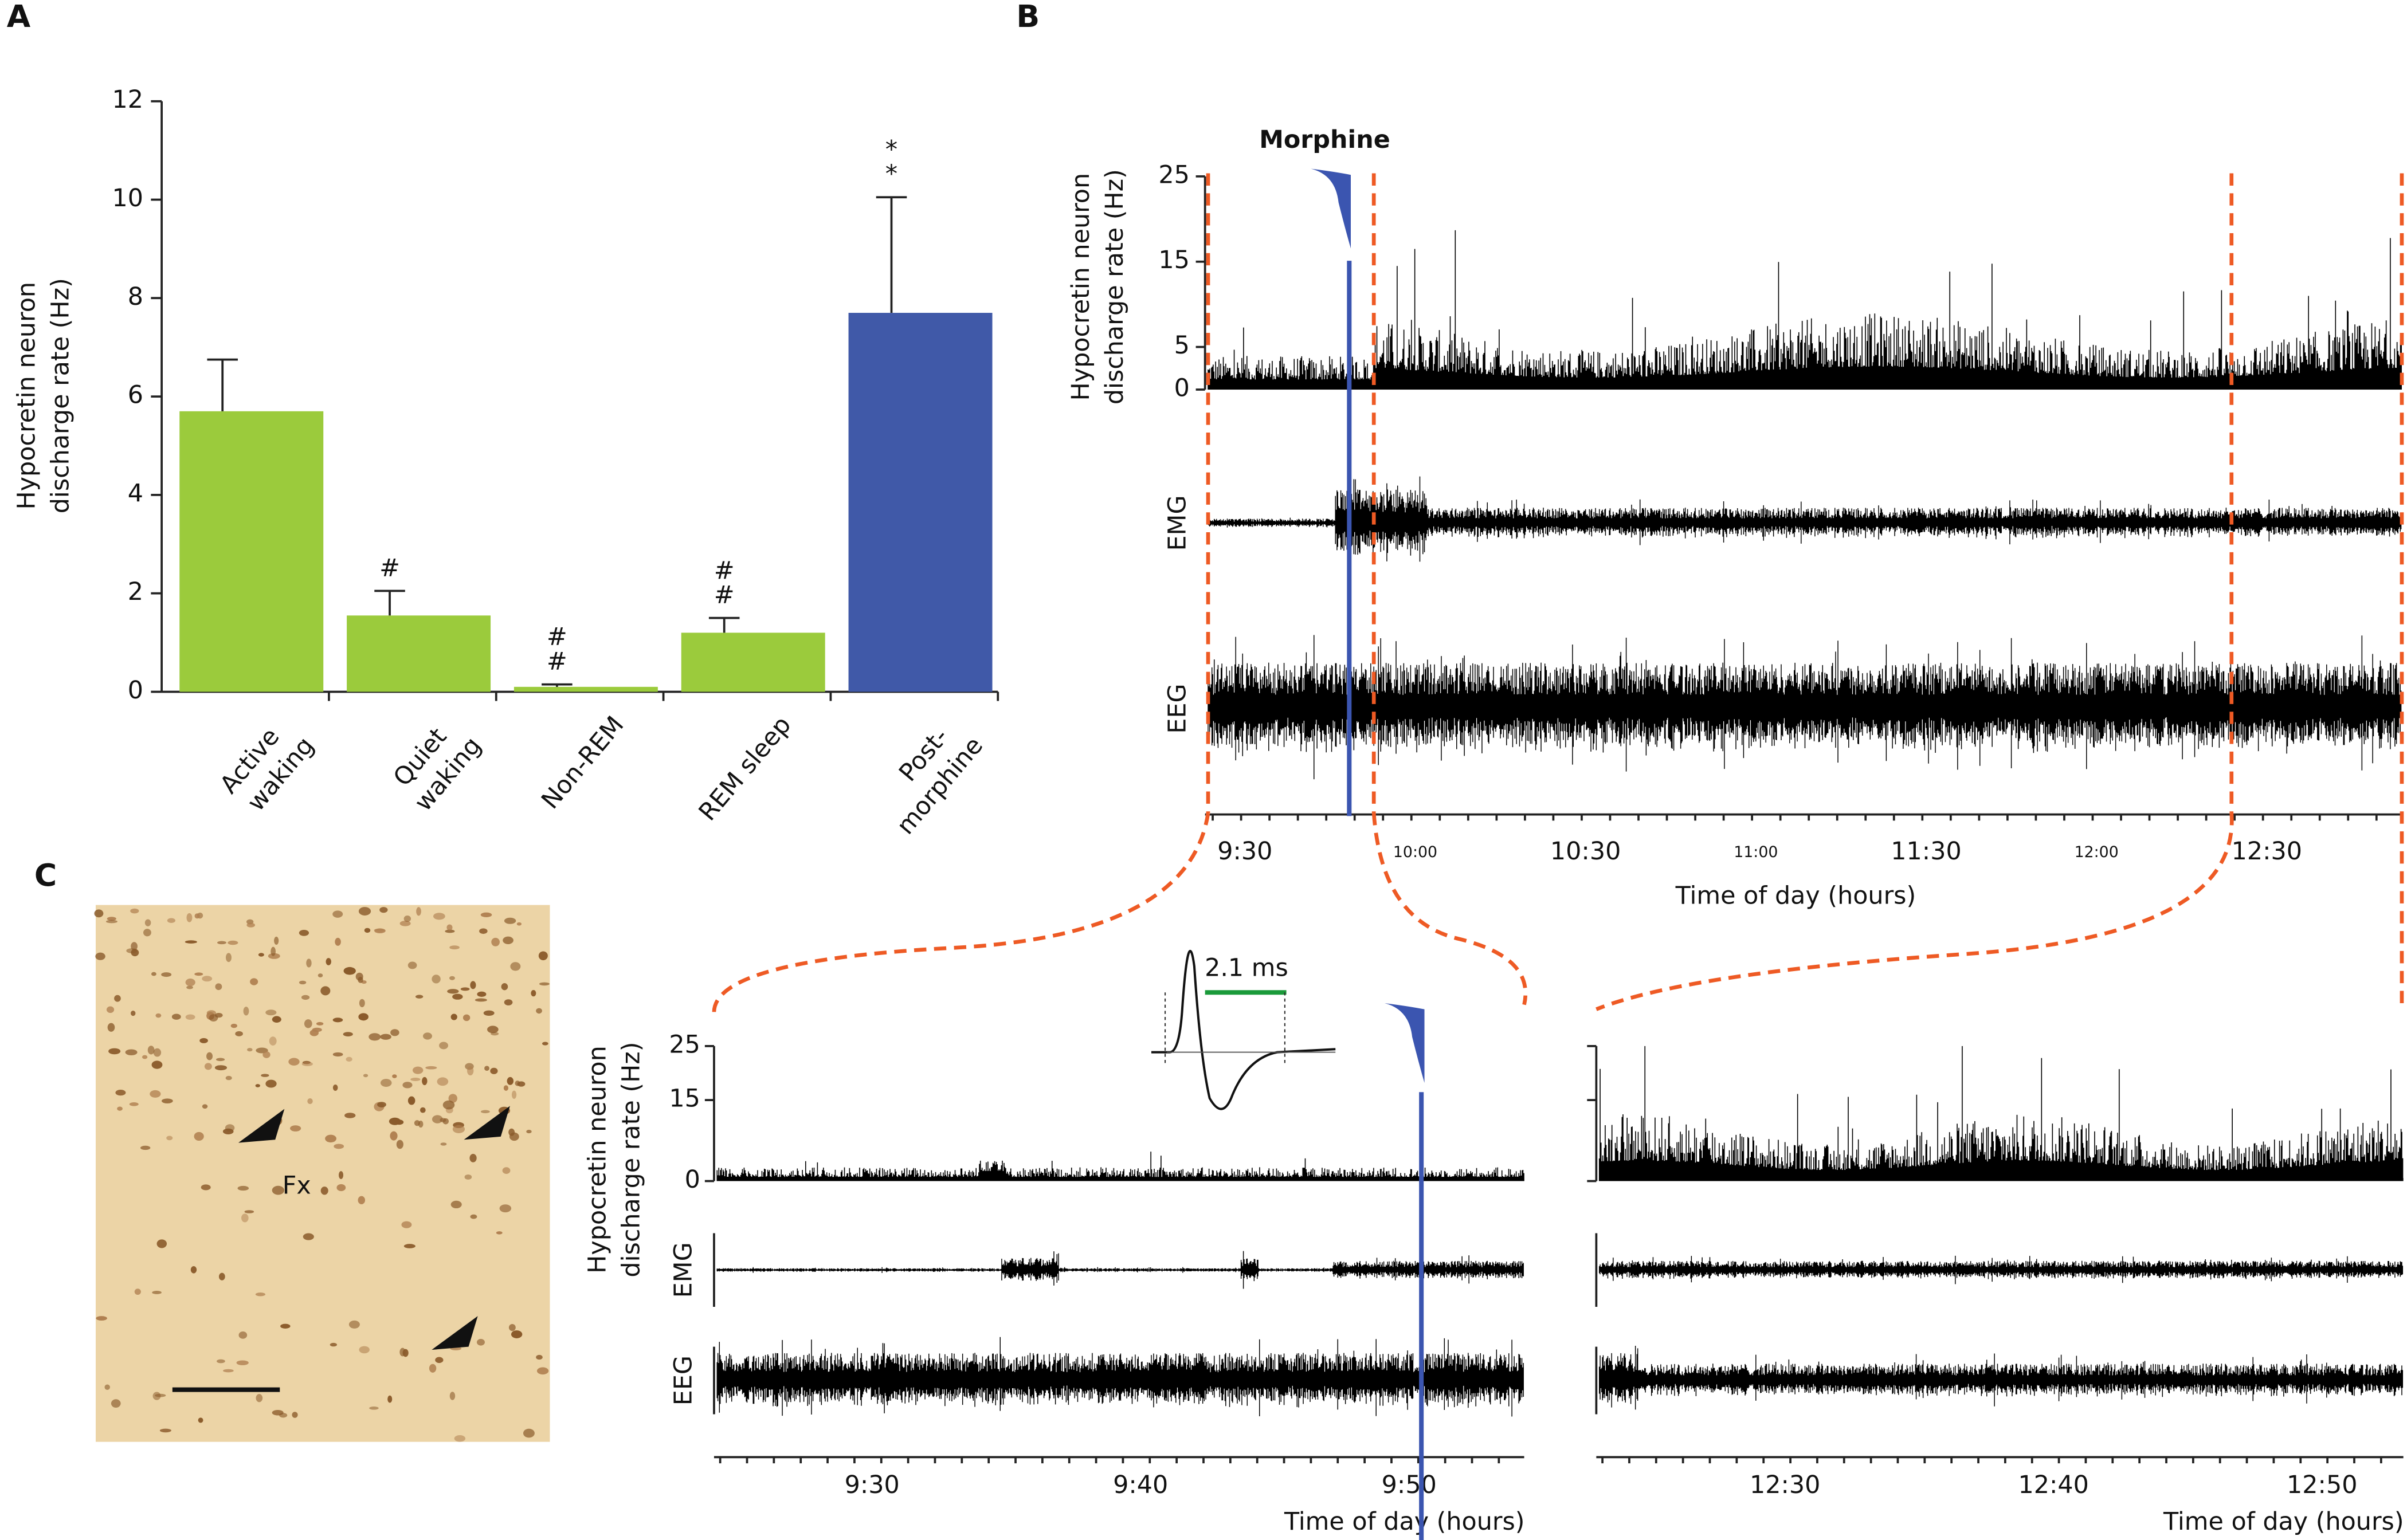 Image resolution: width=2407 pixels, height=1540 pixels. I want to click on track-label: EEG, so click(684, 1380).